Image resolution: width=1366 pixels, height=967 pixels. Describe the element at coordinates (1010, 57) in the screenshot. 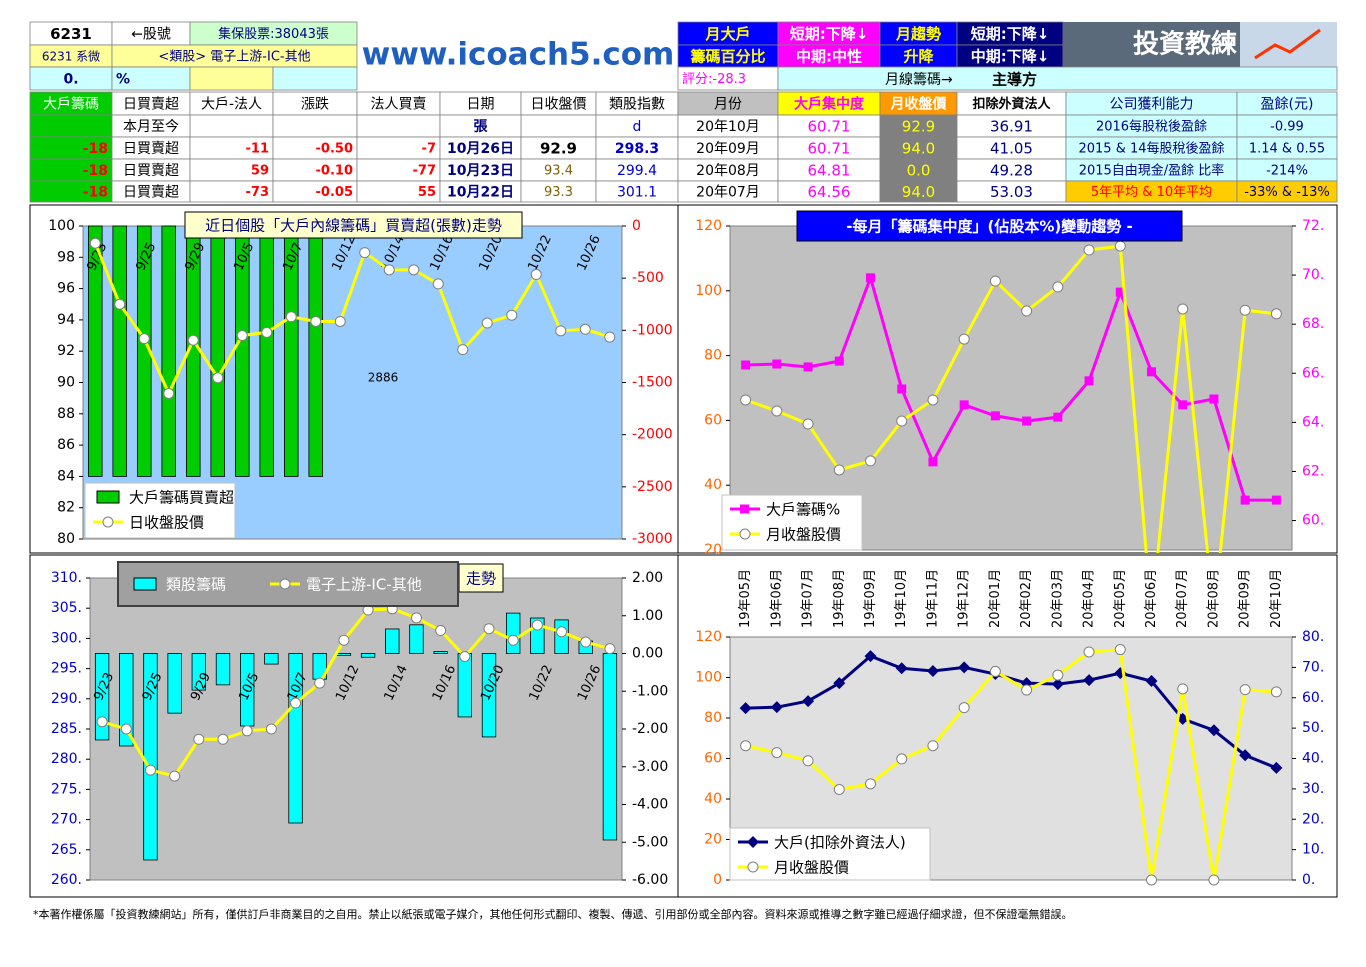

I see `cell-text: 中期:下降↓` at that location.